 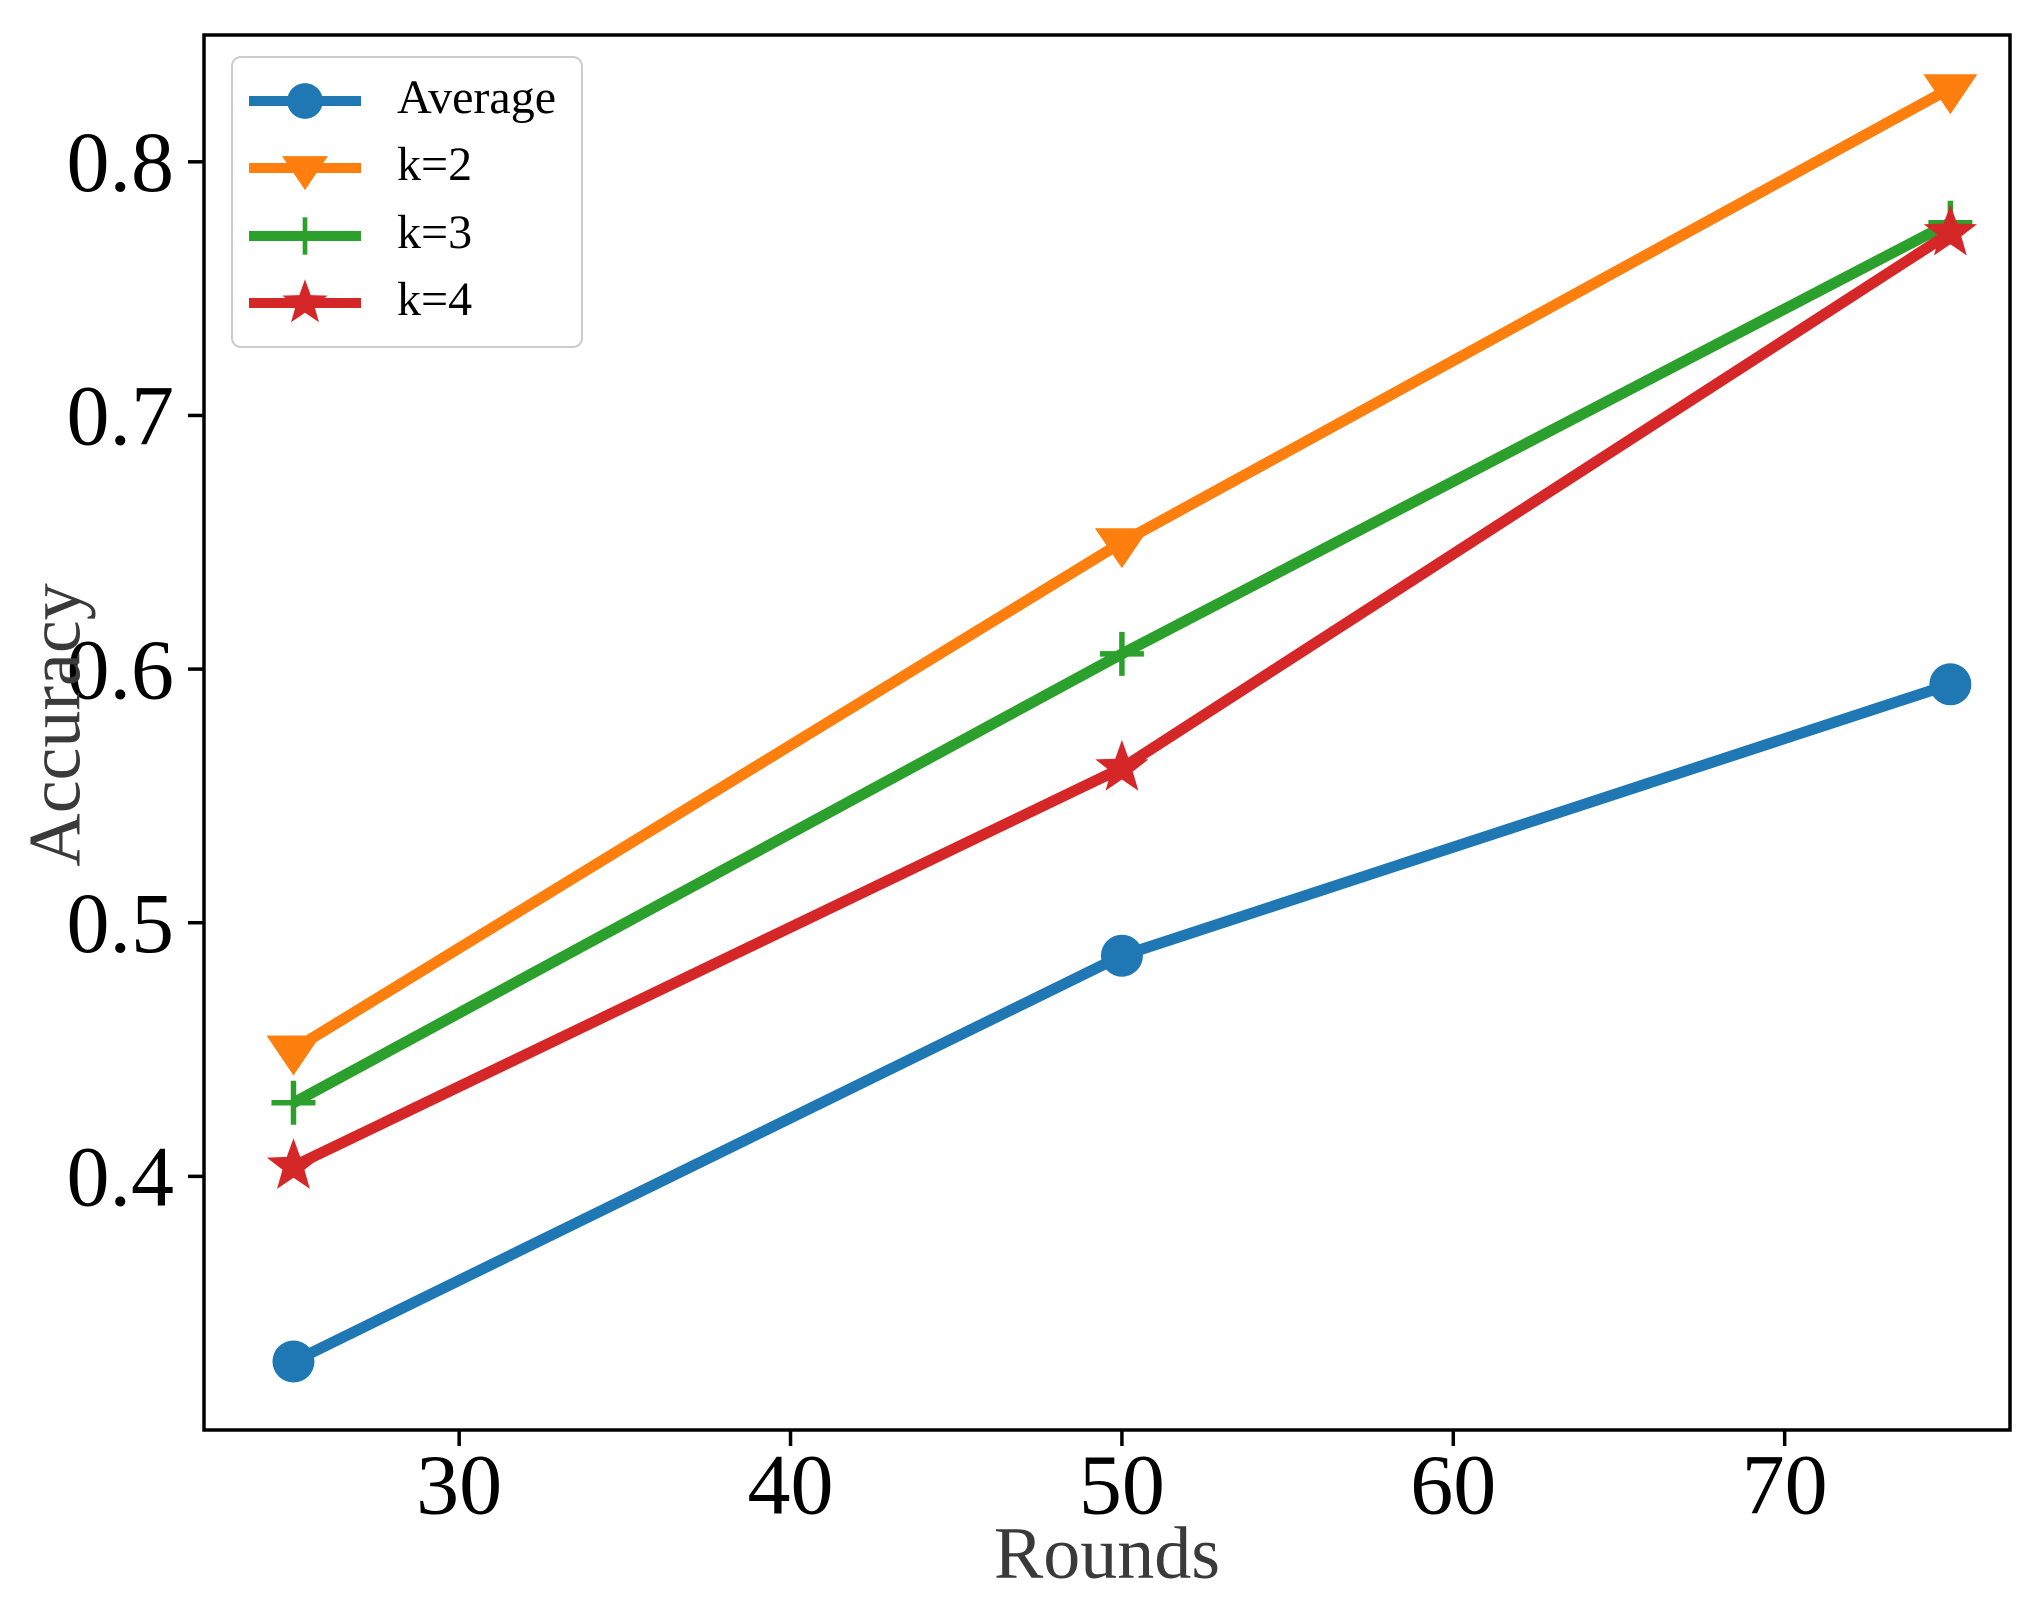 I want to click on x-tick-label: 40, so click(x=791, y=1485).